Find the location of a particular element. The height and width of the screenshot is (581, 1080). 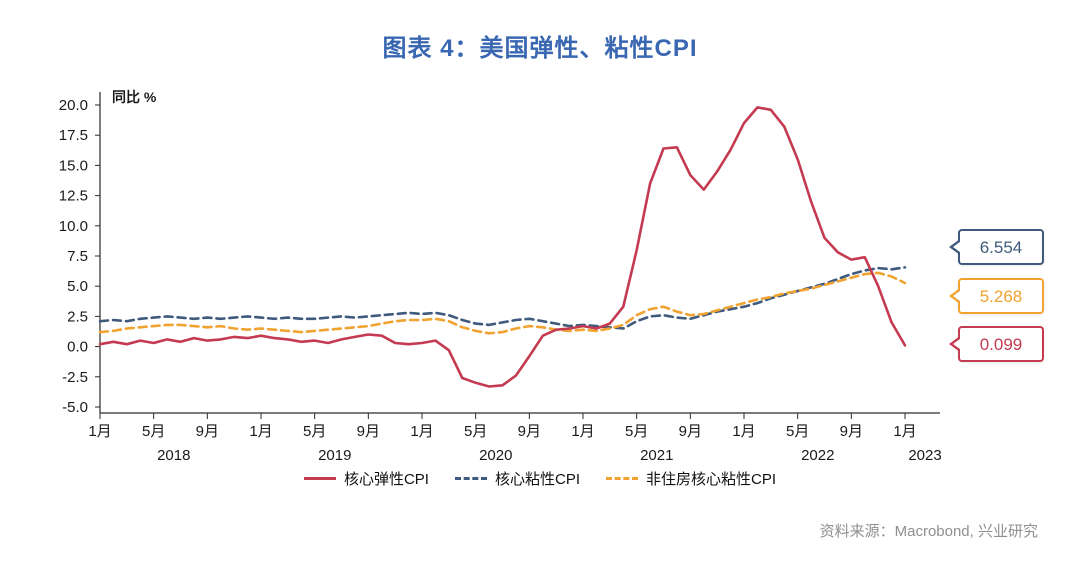

svg-text: -2.5 is located at coordinates (75, 377).